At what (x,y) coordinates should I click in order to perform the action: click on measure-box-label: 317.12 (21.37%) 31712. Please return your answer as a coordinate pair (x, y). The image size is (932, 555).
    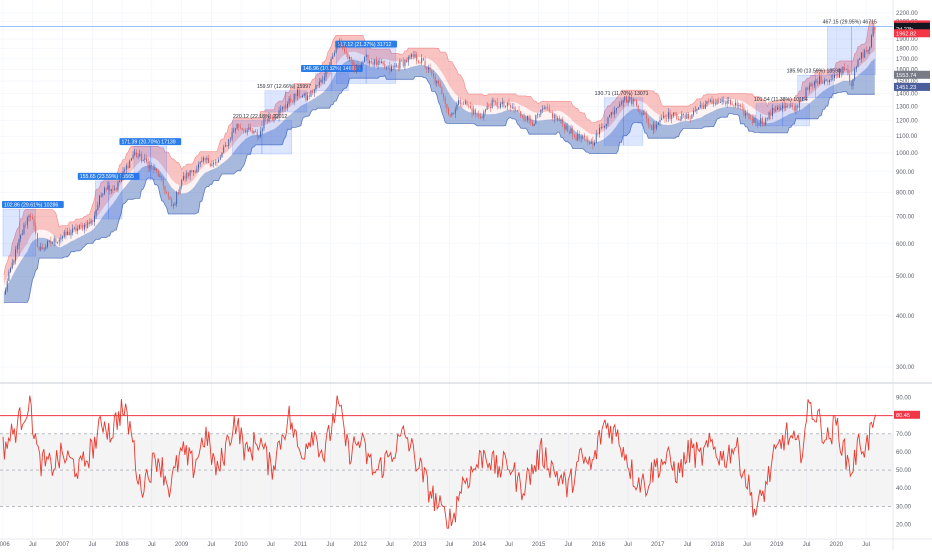
    Looking at the image, I should click on (364, 45).